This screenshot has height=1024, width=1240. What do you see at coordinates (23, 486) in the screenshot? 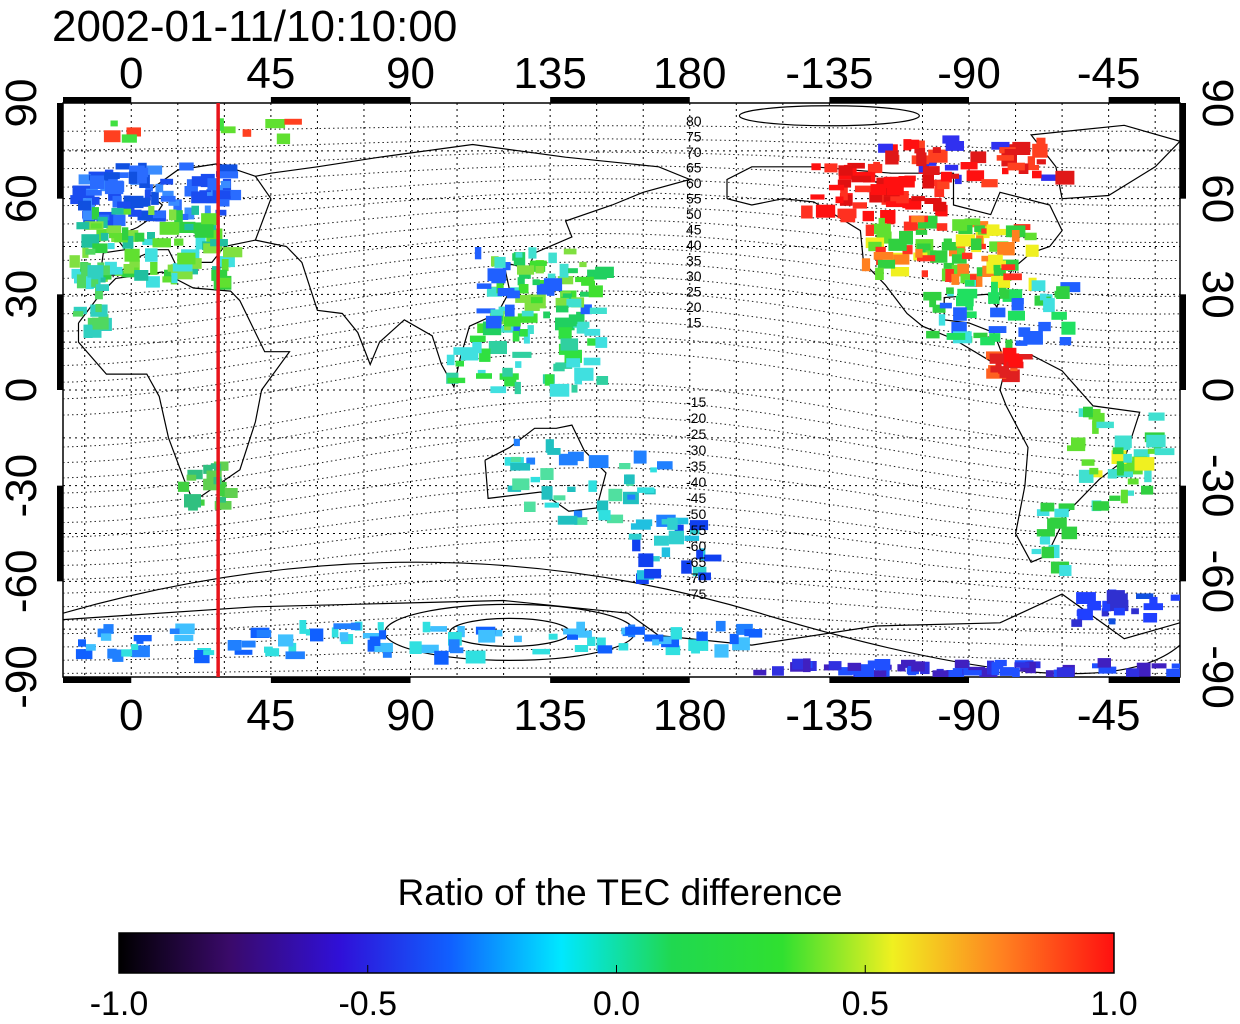
I see `left-lat-tick-label: -30` at bounding box center [23, 486].